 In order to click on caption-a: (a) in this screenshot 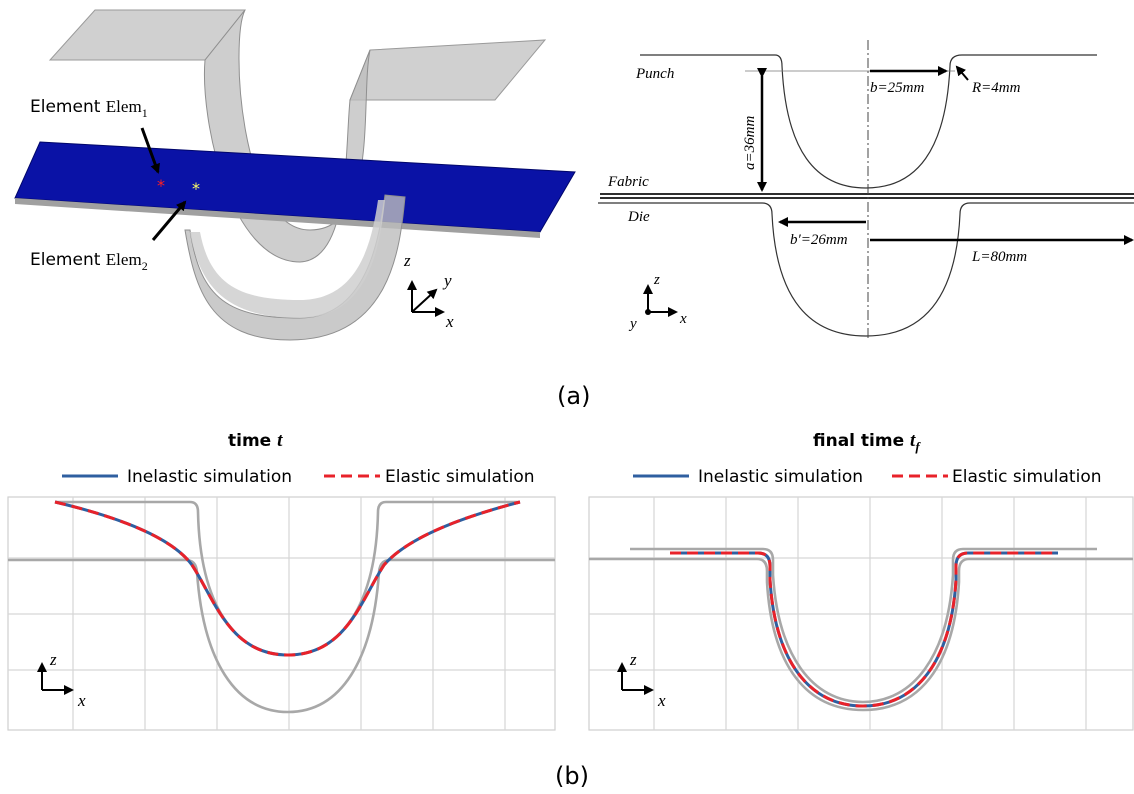, I will do `click(573, 396)`.